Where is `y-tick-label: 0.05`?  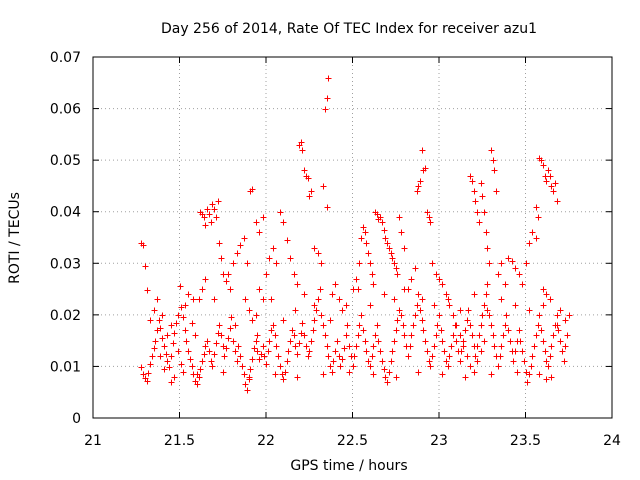
y-tick-label: 0.05 is located at coordinates (65, 161).